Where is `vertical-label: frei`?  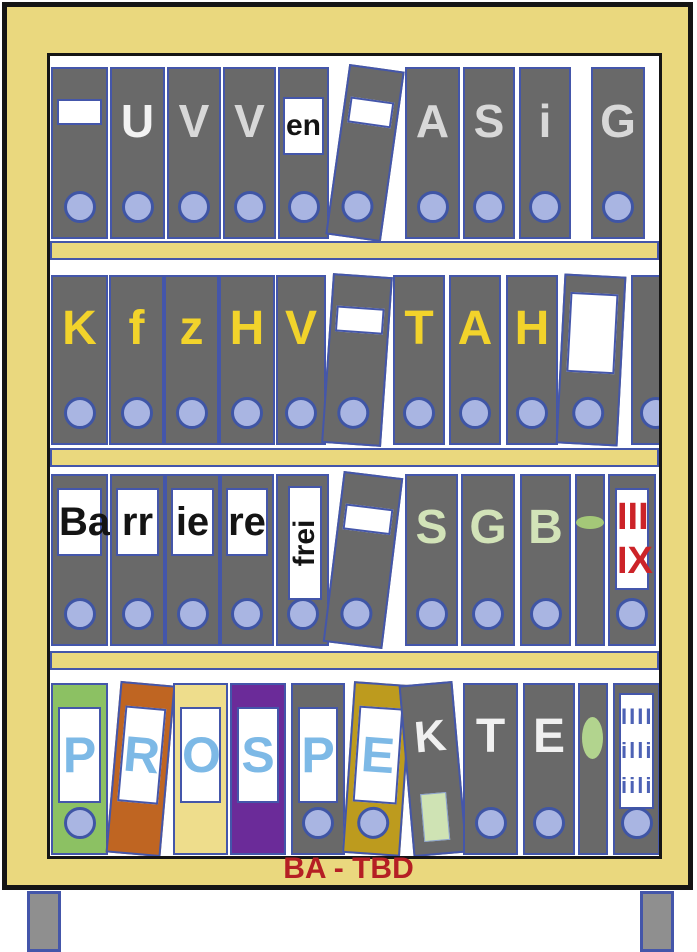 vertical-label: frei is located at coordinates (305, 543).